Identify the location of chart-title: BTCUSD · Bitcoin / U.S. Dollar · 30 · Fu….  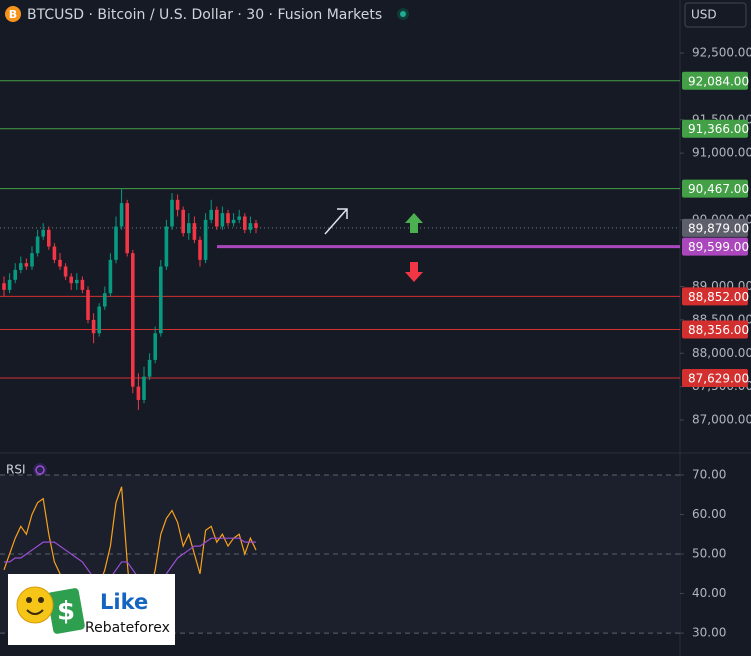
(204, 15).